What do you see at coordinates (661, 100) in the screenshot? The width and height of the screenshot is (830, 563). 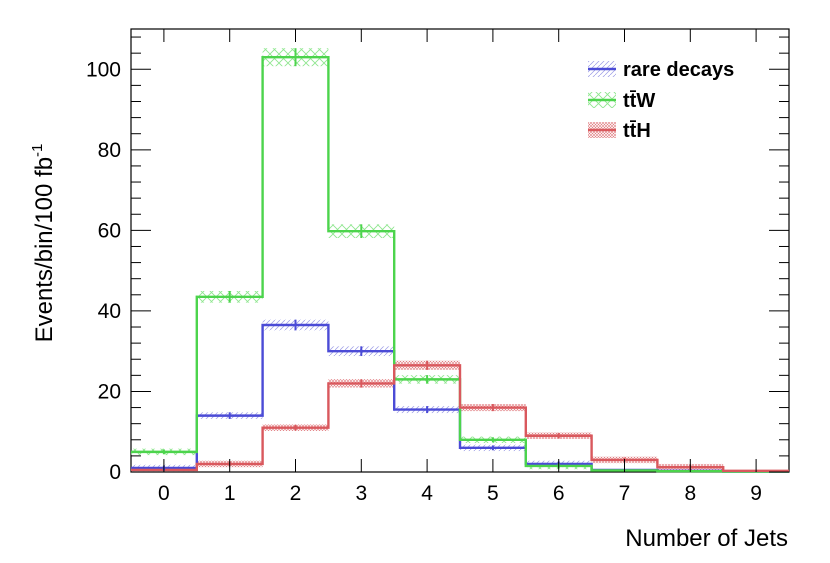 I see `legend: rare decays tt̄W tt̄H` at bounding box center [661, 100].